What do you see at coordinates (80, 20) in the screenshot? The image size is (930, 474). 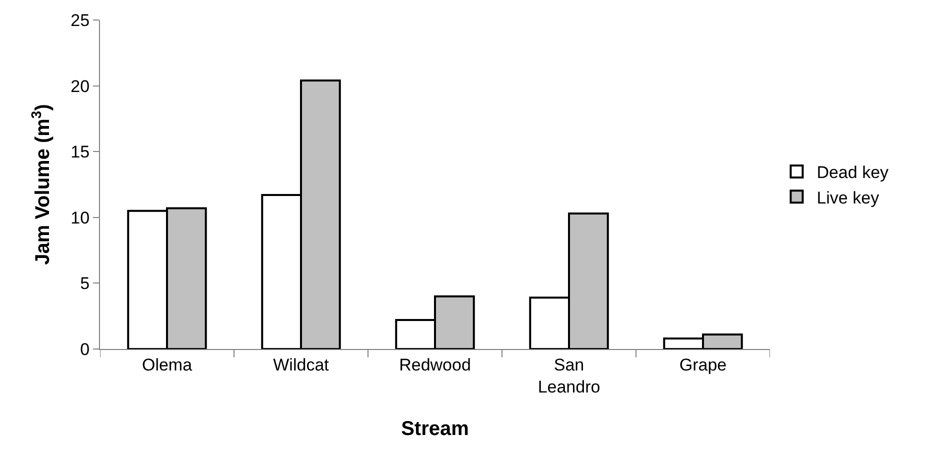 I see `y-tick-label: 25` at bounding box center [80, 20].